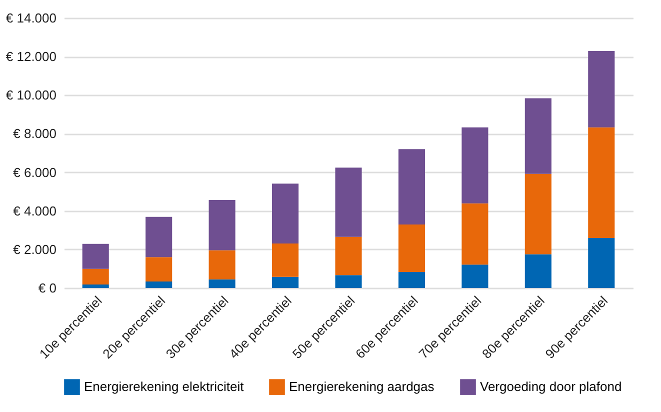 The height and width of the screenshot is (412, 661). What do you see at coordinates (34, 210) in the screenshot?
I see `y-tick-label: € 4.000` at bounding box center [34, 210].